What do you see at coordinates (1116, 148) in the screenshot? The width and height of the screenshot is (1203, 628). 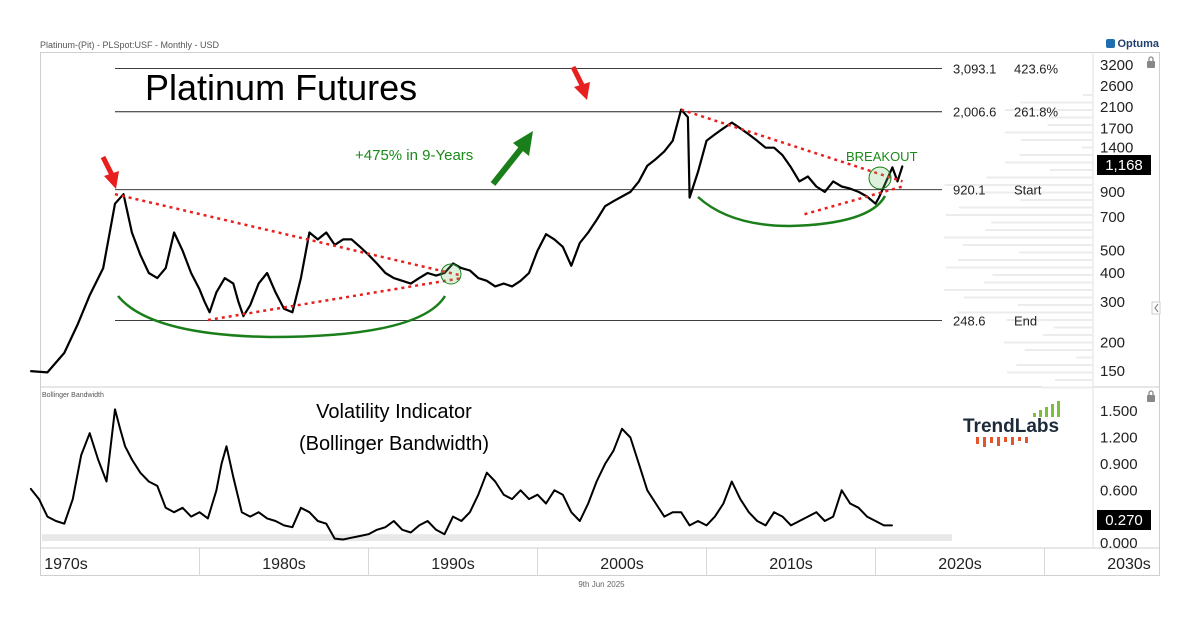 I see `price-tick-label: 1400` at bounding box center [1116, 148].